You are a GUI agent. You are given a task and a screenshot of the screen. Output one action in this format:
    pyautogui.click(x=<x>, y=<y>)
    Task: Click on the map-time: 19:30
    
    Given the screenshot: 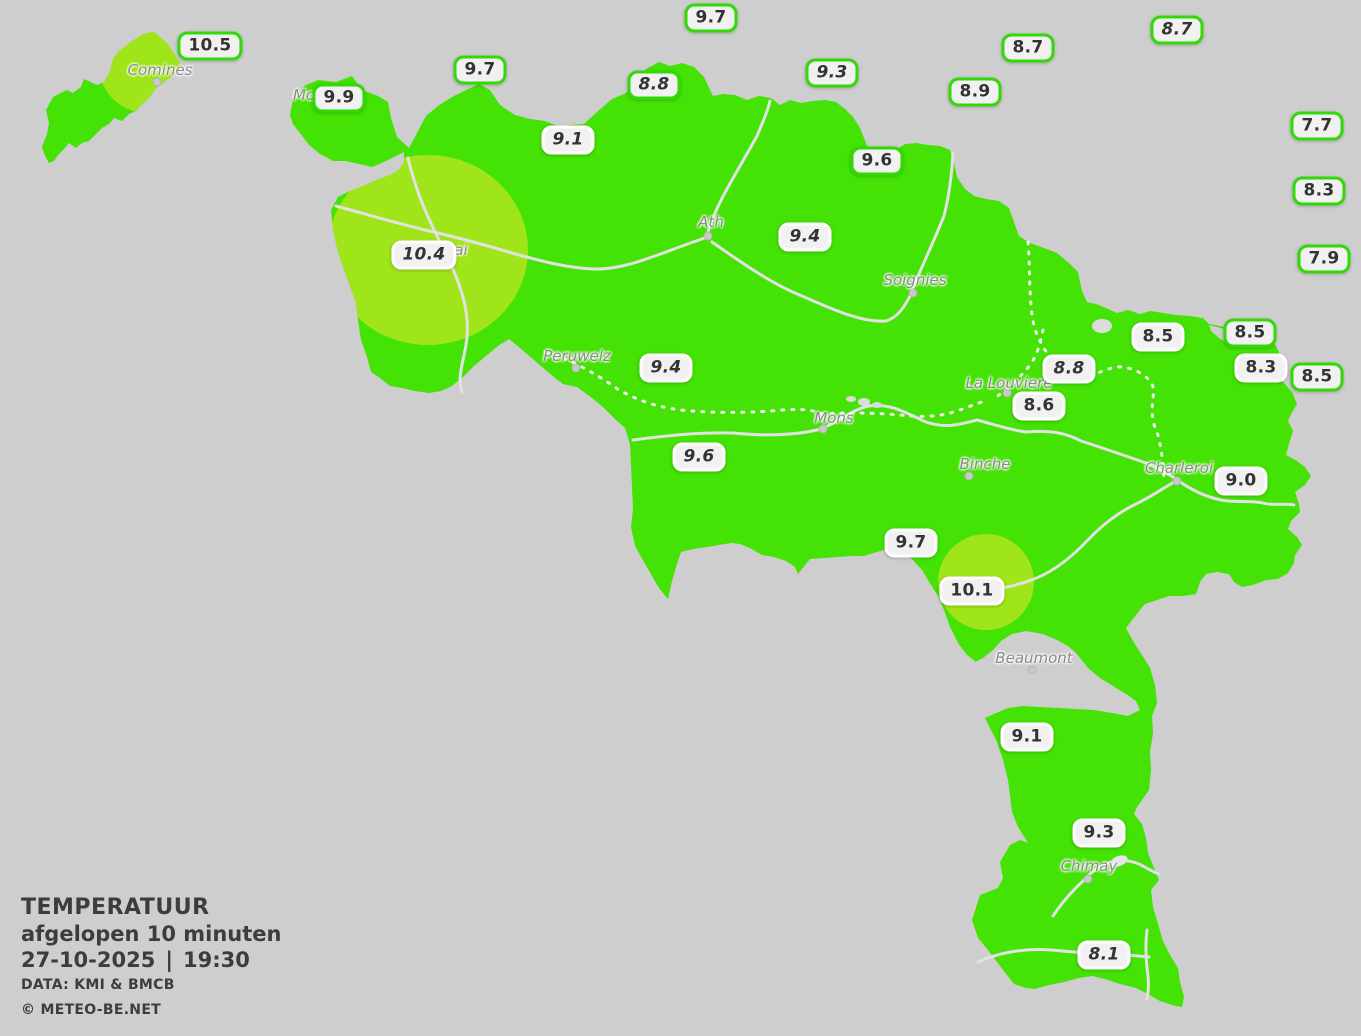 What is the action you would take?
    pyautogui.click(x=216, y=960)
    